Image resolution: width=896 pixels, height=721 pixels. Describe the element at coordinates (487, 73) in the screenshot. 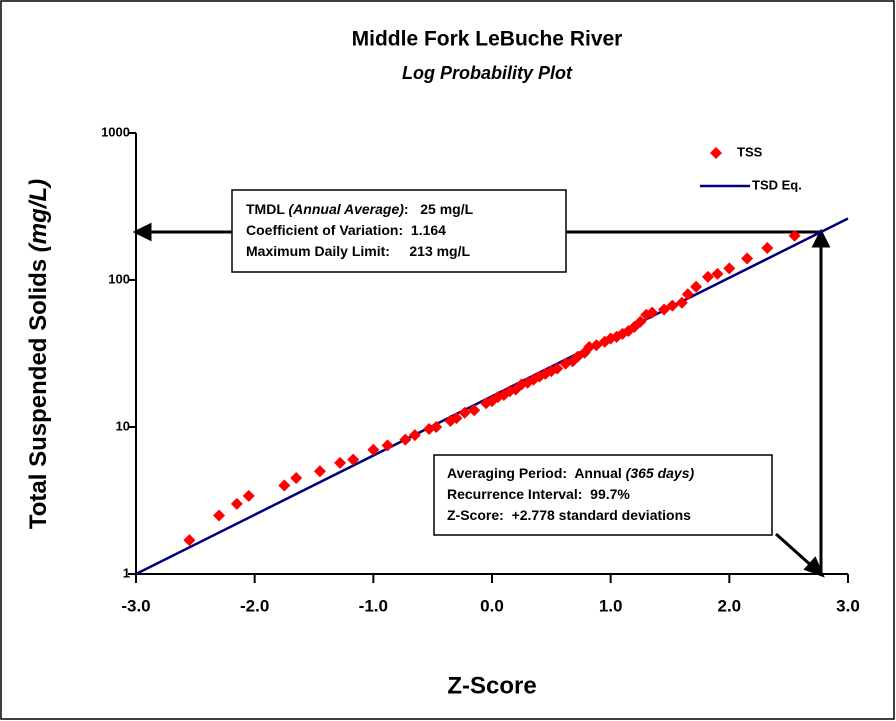

I see `chart-subtitle: Log Probability Plot` at that location.